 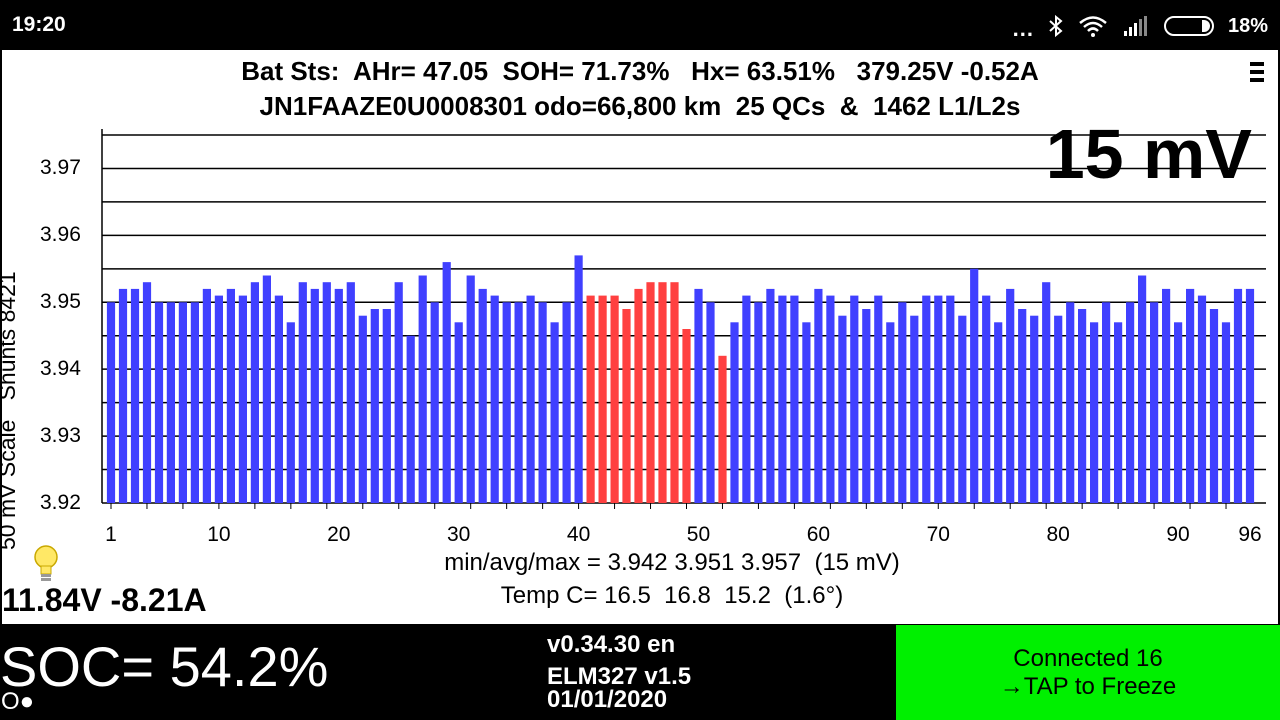 What do you see at coordinates (1250, 534) in the screenshot?
I see `x-tick-label: 96` at bounding box center [1250, 534].